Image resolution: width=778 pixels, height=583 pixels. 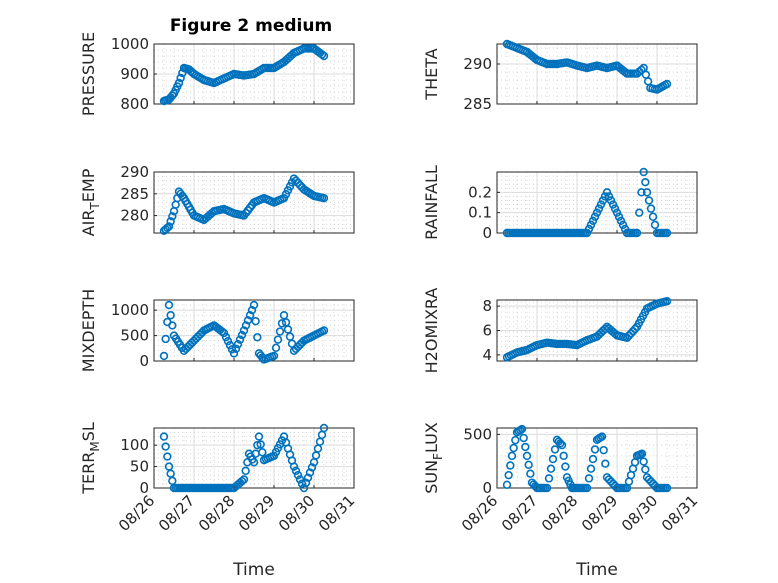 I want to click on y-tick-label: 50, so click(x=139, y=467).